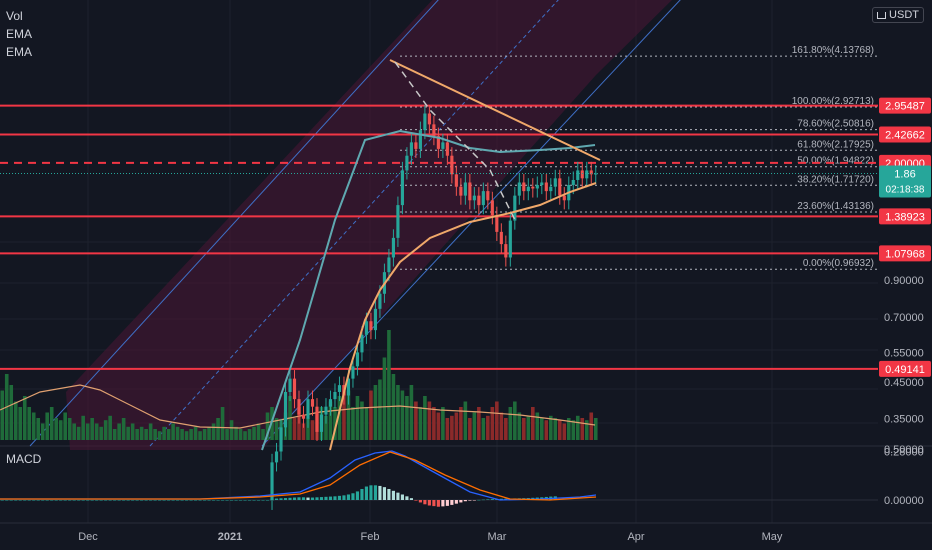  What do you see at coordinates (88, 537) in the screenshot?
I see `time-tick-label: Dec` at bounding box center [88, 537].